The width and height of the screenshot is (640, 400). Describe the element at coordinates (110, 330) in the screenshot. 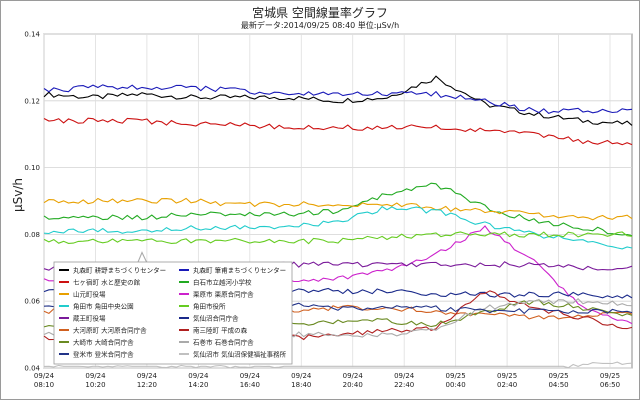

I see `legend-label: 大河原町 大河原合同庁舎` at that location.